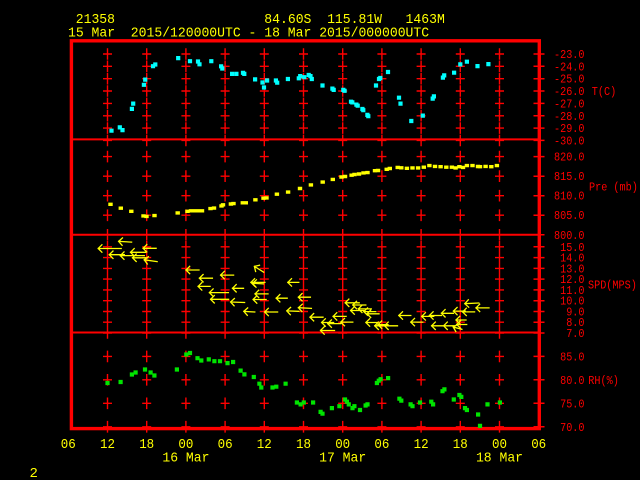 Image resolution: width=640 pixels, height=480 pixels. What do you see at coordinates (569, 117) in the screenshot?
I see `svg-text: -28.0` at bounding box center [569, 117].